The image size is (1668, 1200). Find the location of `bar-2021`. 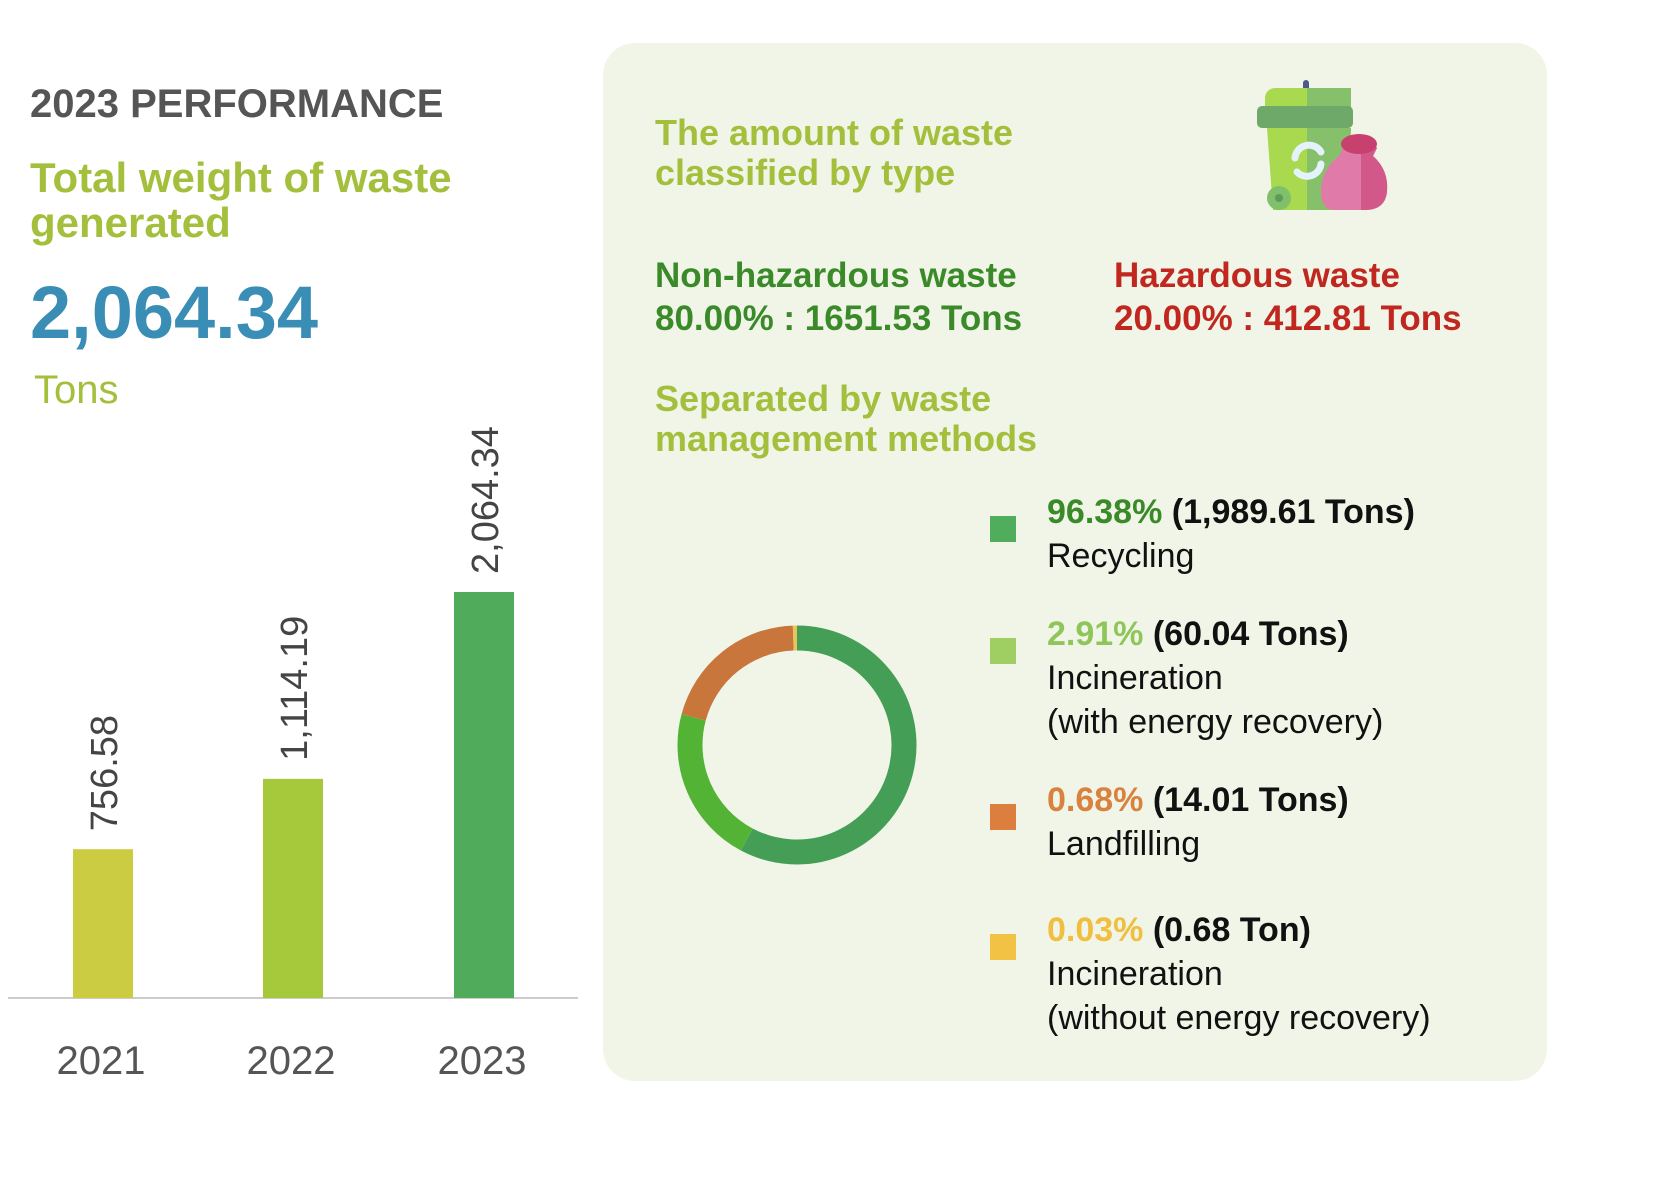

bar-2021 is located at coordinates (103, 923).